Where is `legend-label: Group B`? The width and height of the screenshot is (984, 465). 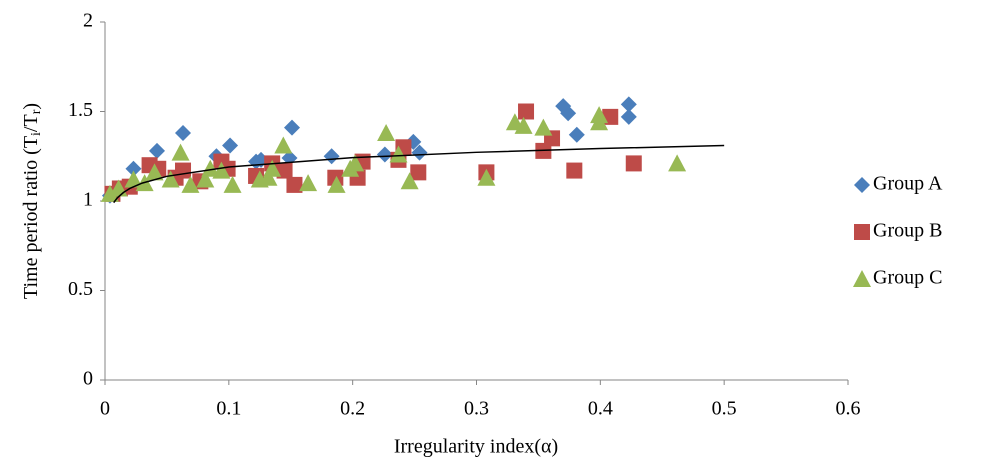 legend-label: Group B is located at coordinates (907, 231).